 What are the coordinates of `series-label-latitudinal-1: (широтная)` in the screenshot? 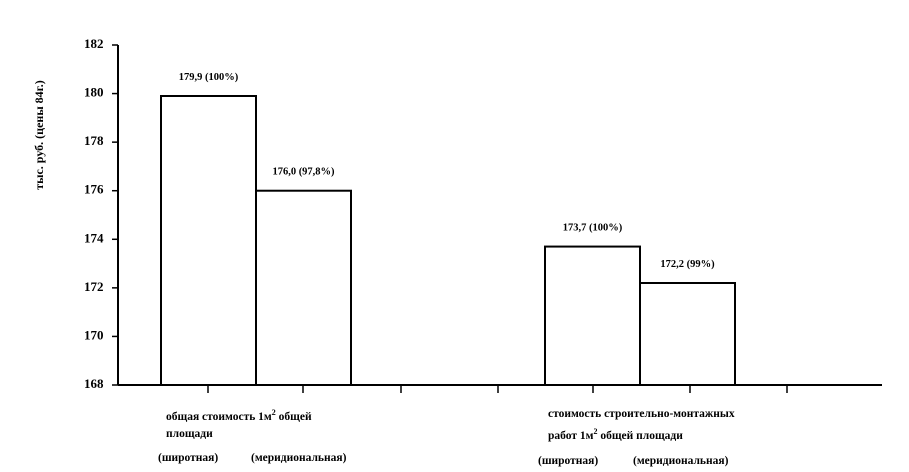 It's located at (188, 458).